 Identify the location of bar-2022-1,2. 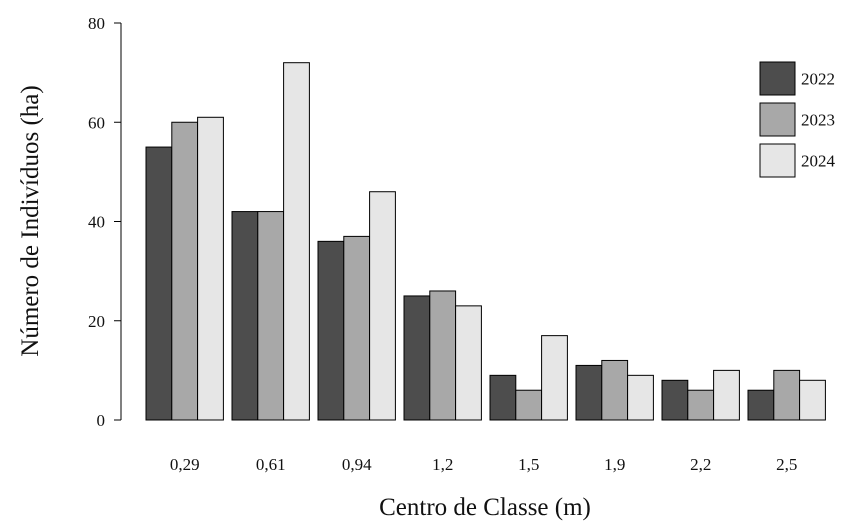
(417, 358).